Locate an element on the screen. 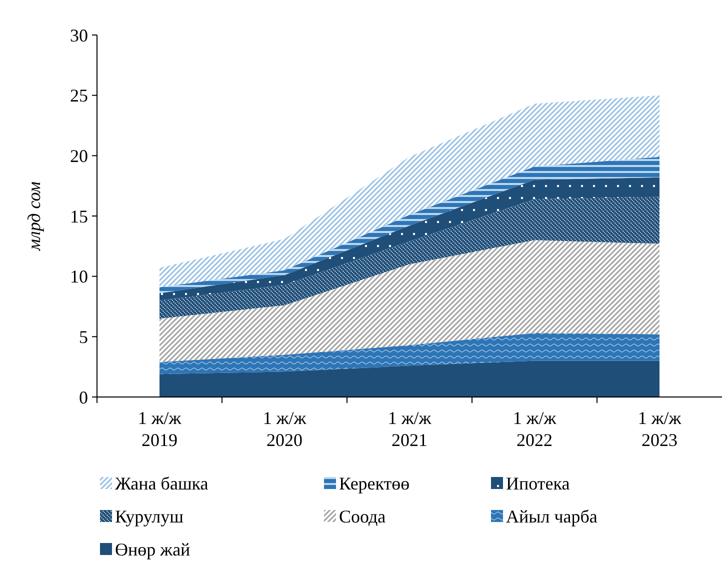 The image size is (728, 569). legend-label: Курулуш is located at coordinates (149, 516).